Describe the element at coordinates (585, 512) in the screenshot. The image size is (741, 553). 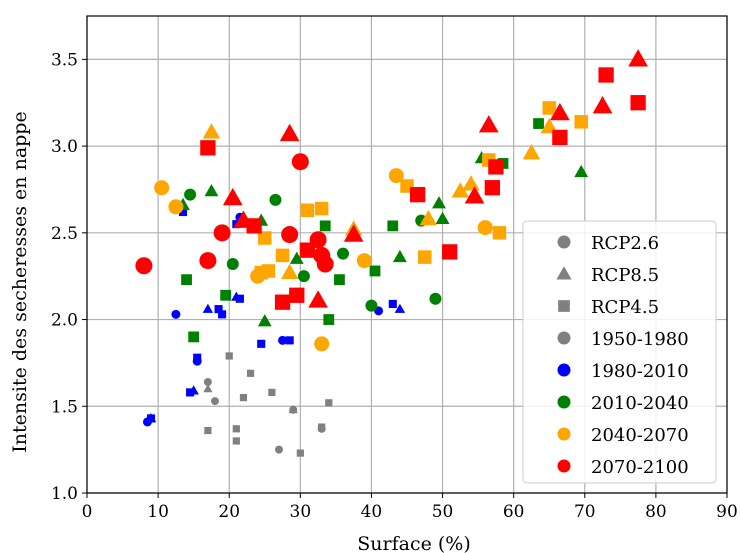
I see `x-tick-label: 70` at that location.